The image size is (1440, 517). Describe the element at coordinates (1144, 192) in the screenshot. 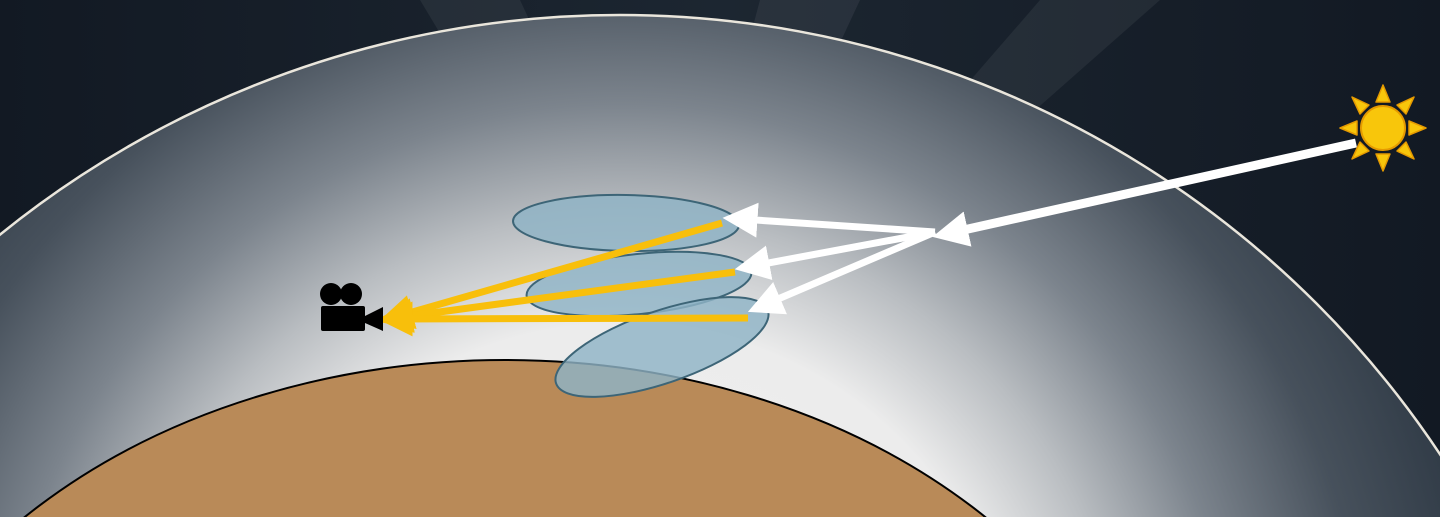

I see `incoming-sunlight-ray` at that location.